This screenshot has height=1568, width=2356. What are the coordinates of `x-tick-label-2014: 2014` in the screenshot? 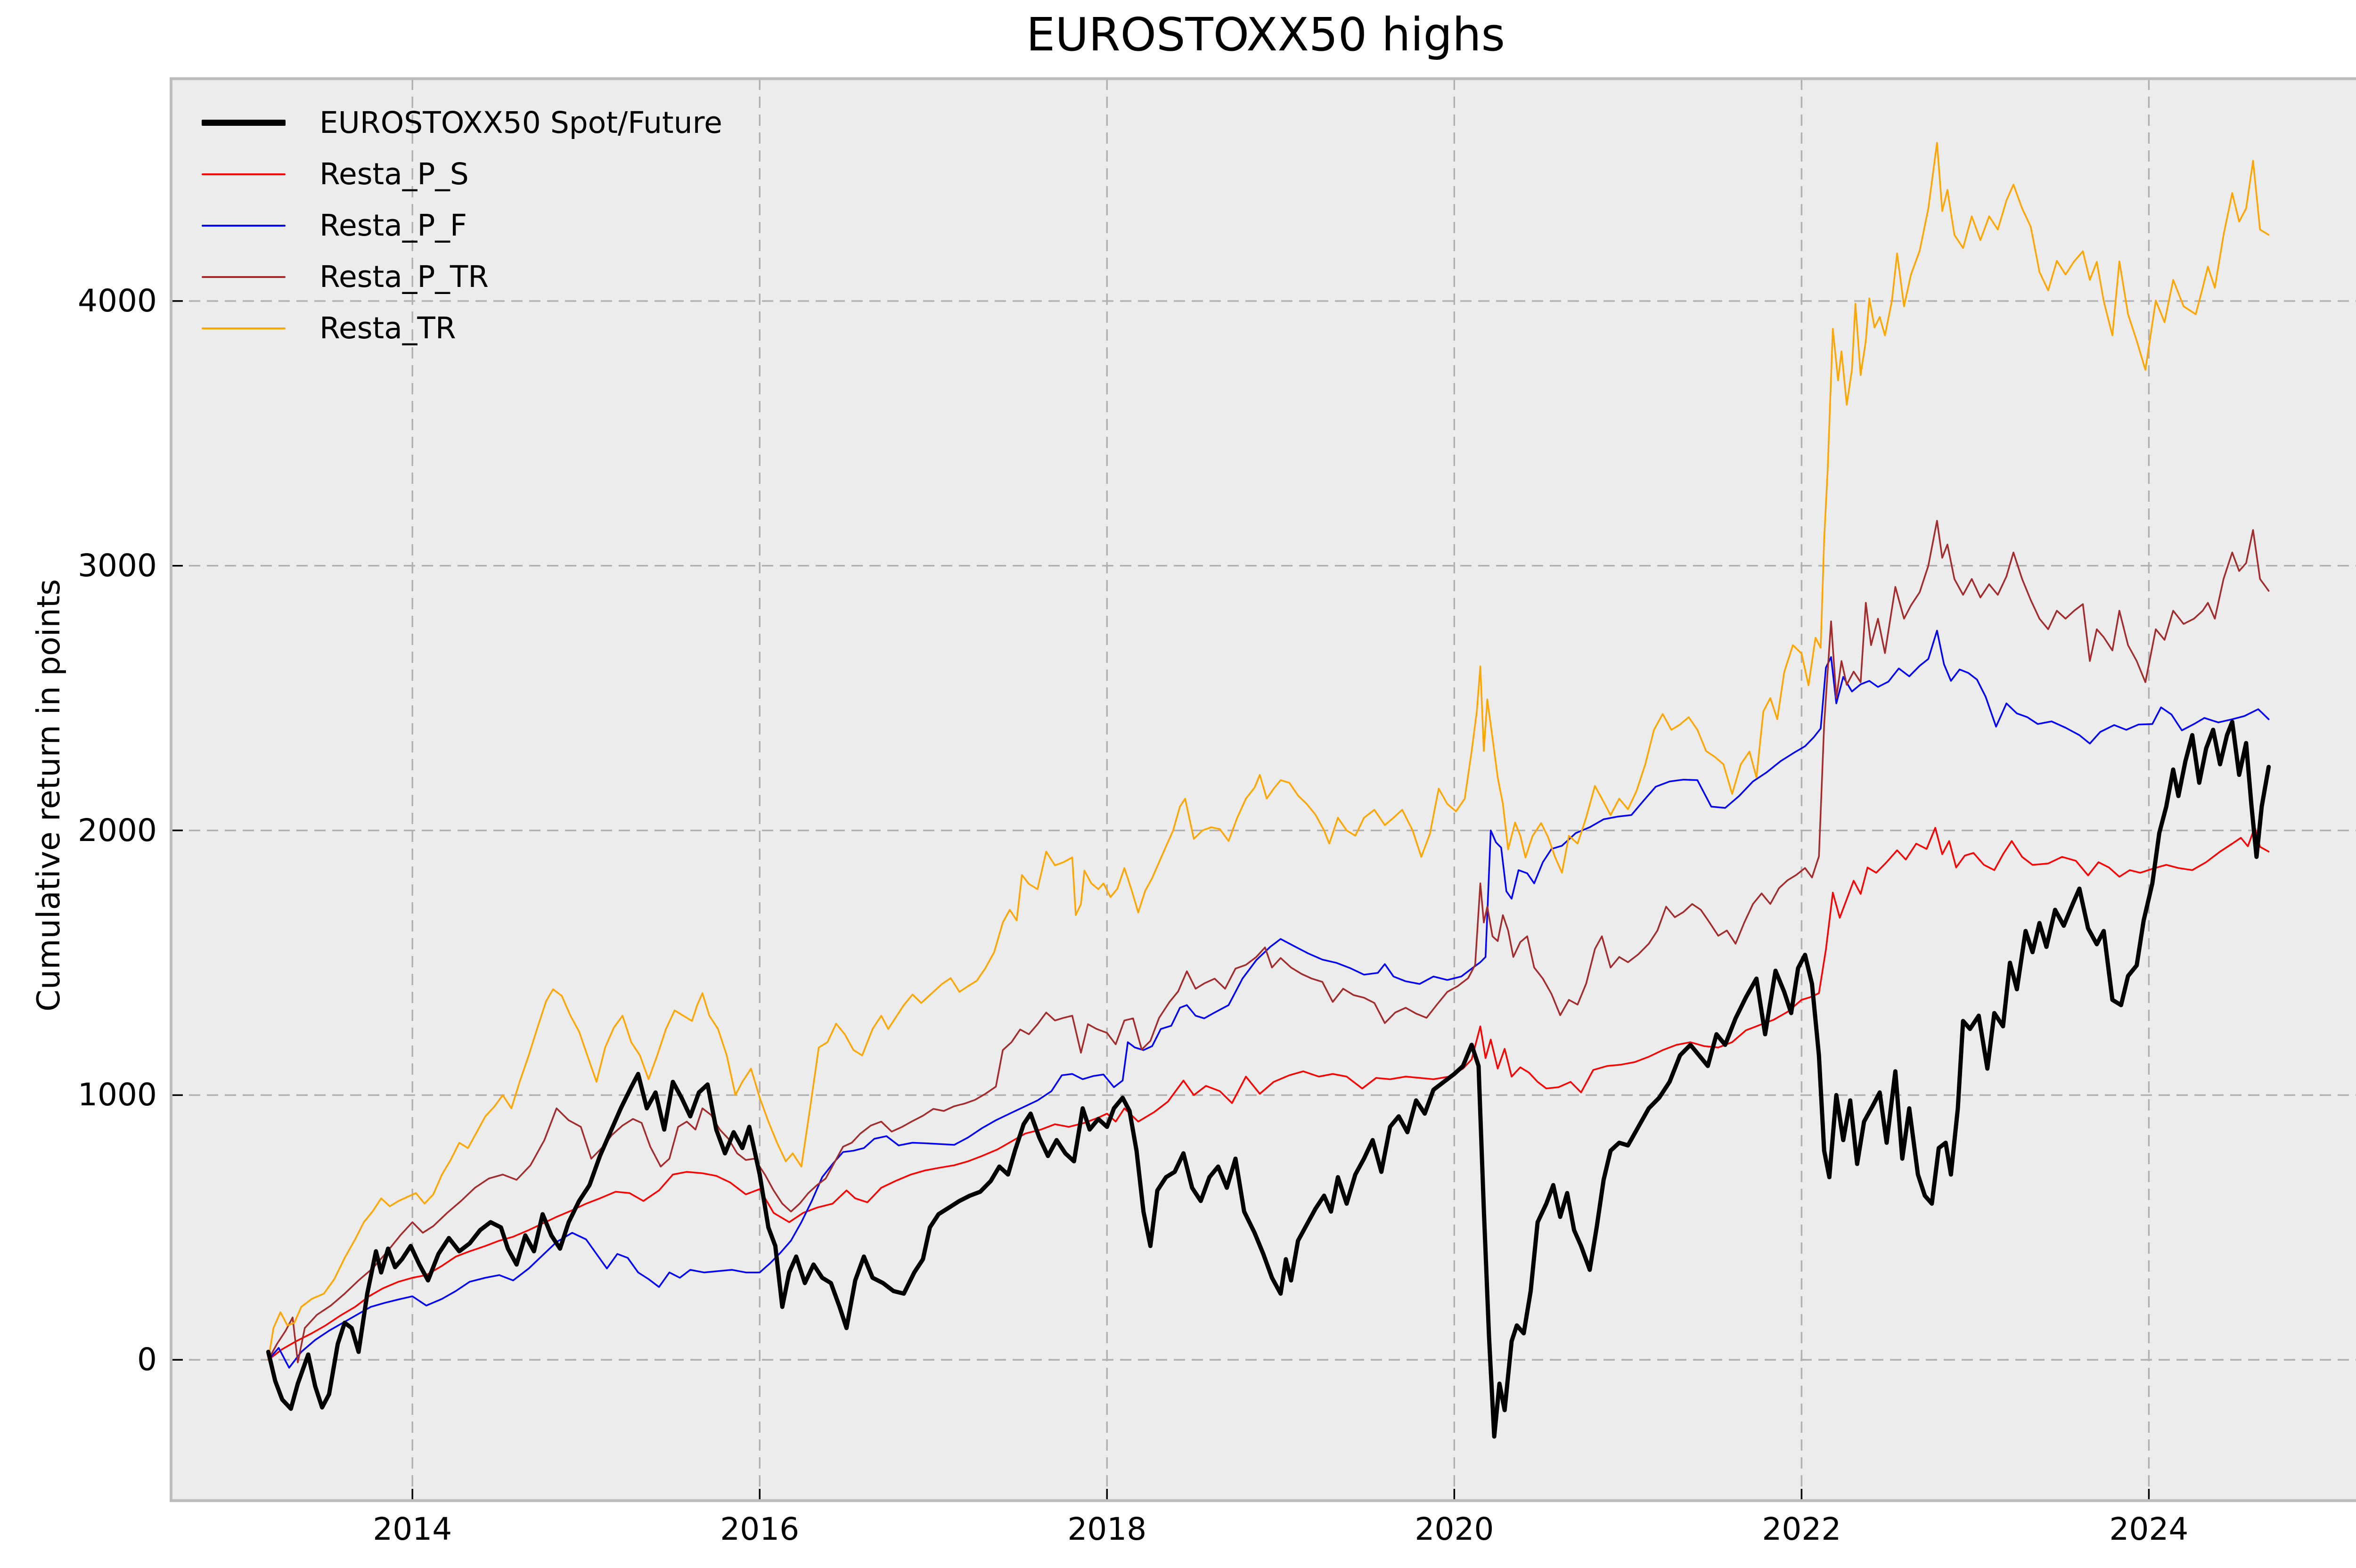 It's located at (412, 1529).